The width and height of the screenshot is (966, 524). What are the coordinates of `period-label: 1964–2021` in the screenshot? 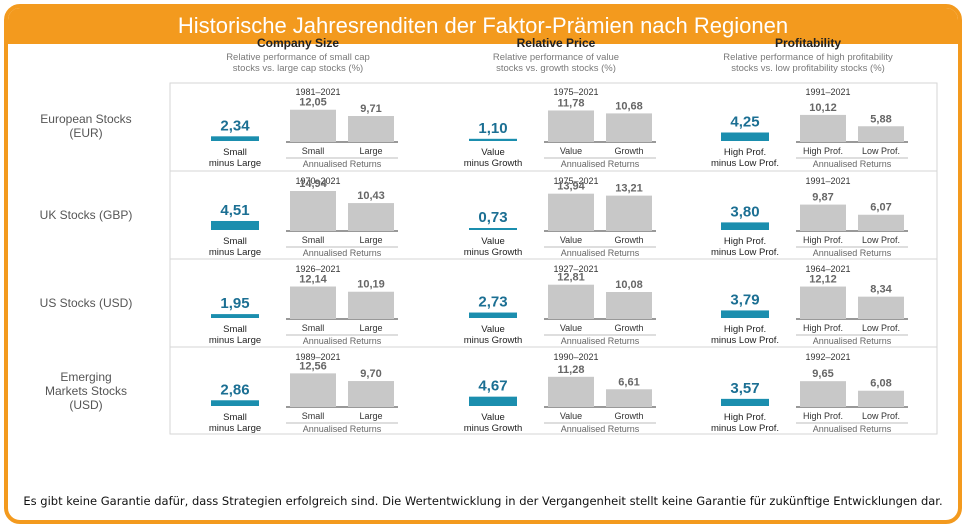 It's located at (827, 269).